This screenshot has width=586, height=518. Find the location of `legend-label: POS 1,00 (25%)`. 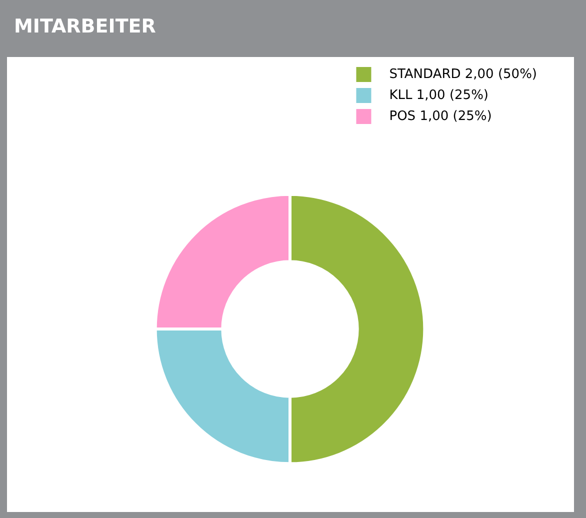

legend-label: POS 1,00 (25%) is located at coordinates (440, 116).